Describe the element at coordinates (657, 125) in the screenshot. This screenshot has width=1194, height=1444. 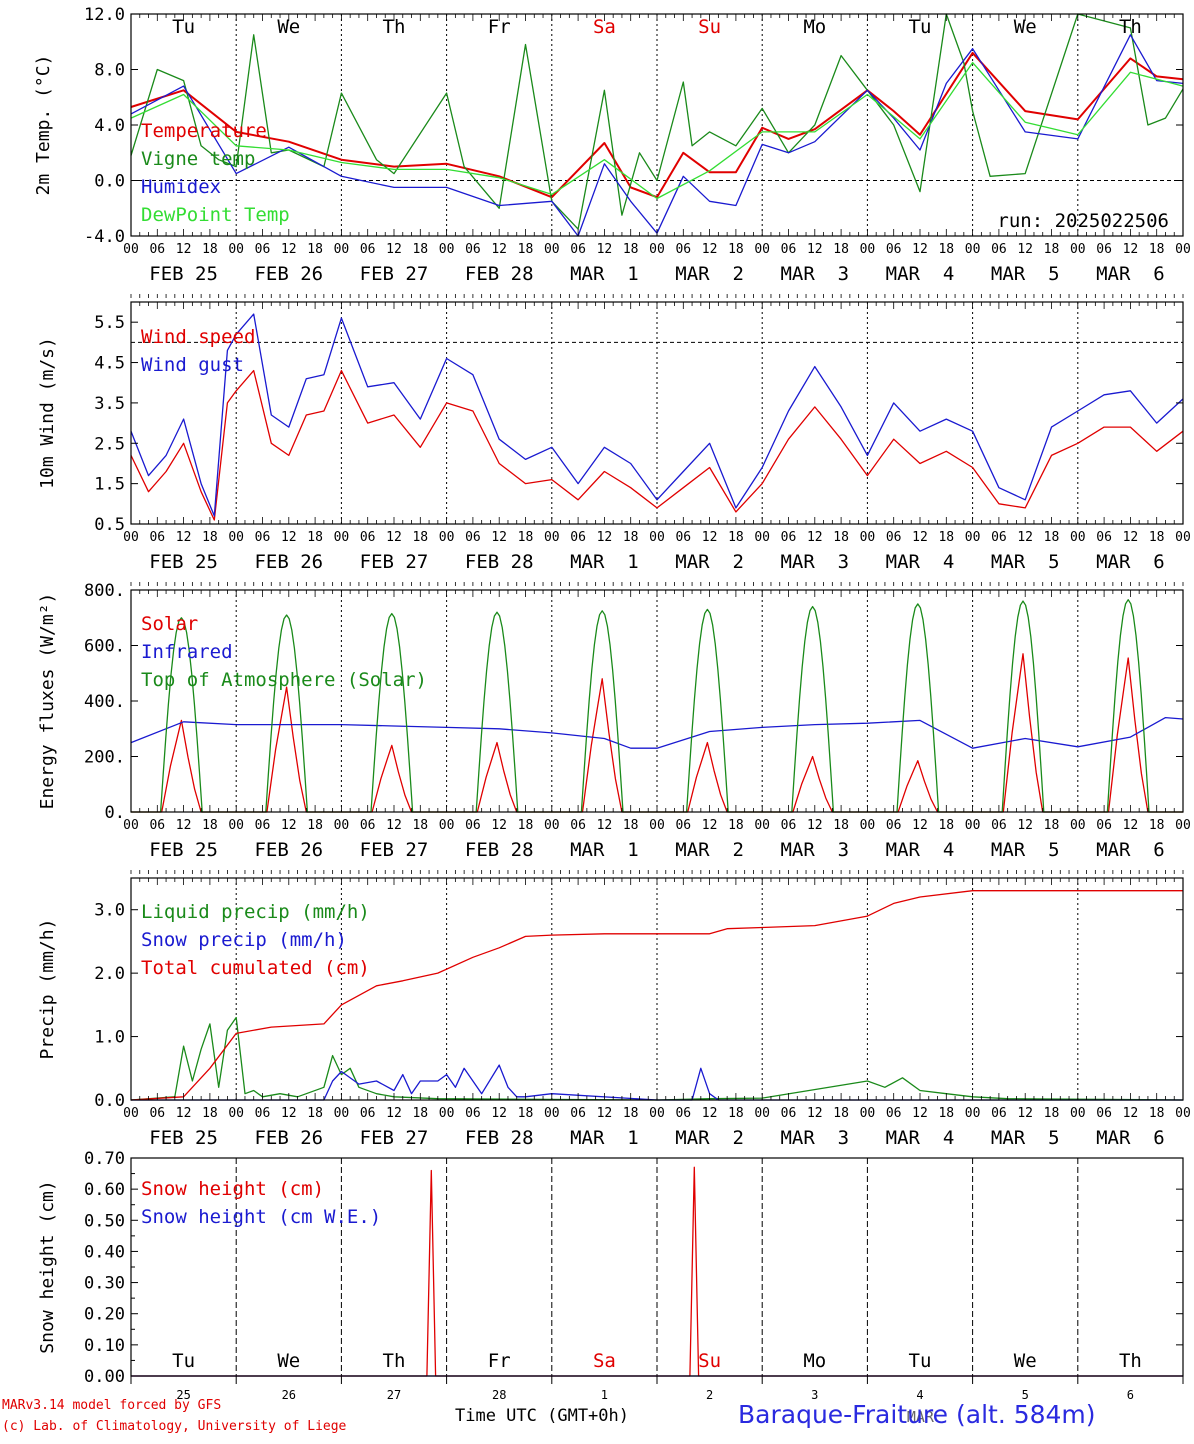
I see `series-line` at that location.